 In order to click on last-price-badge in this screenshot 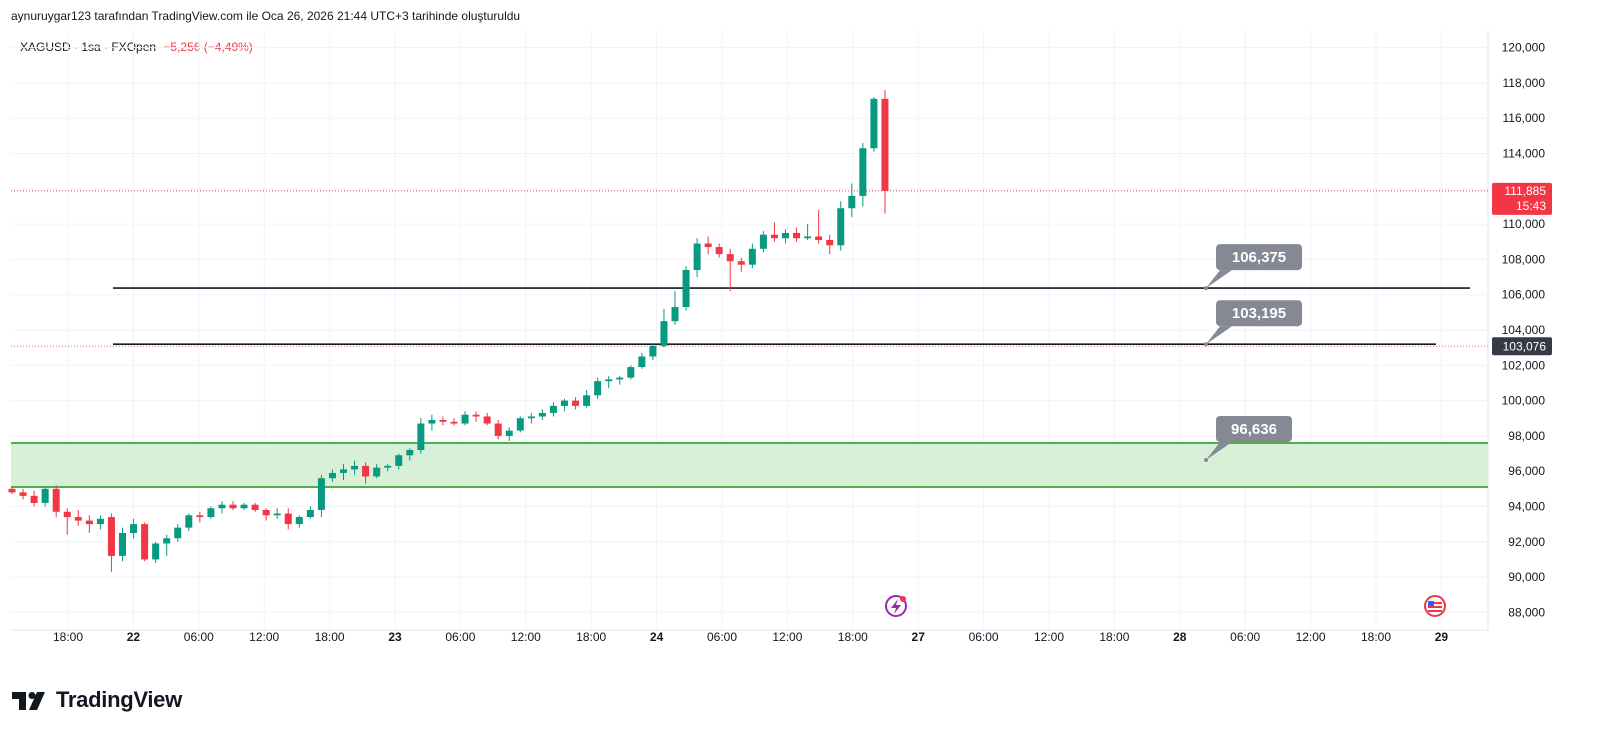, I will do `click(1522, 198)`.